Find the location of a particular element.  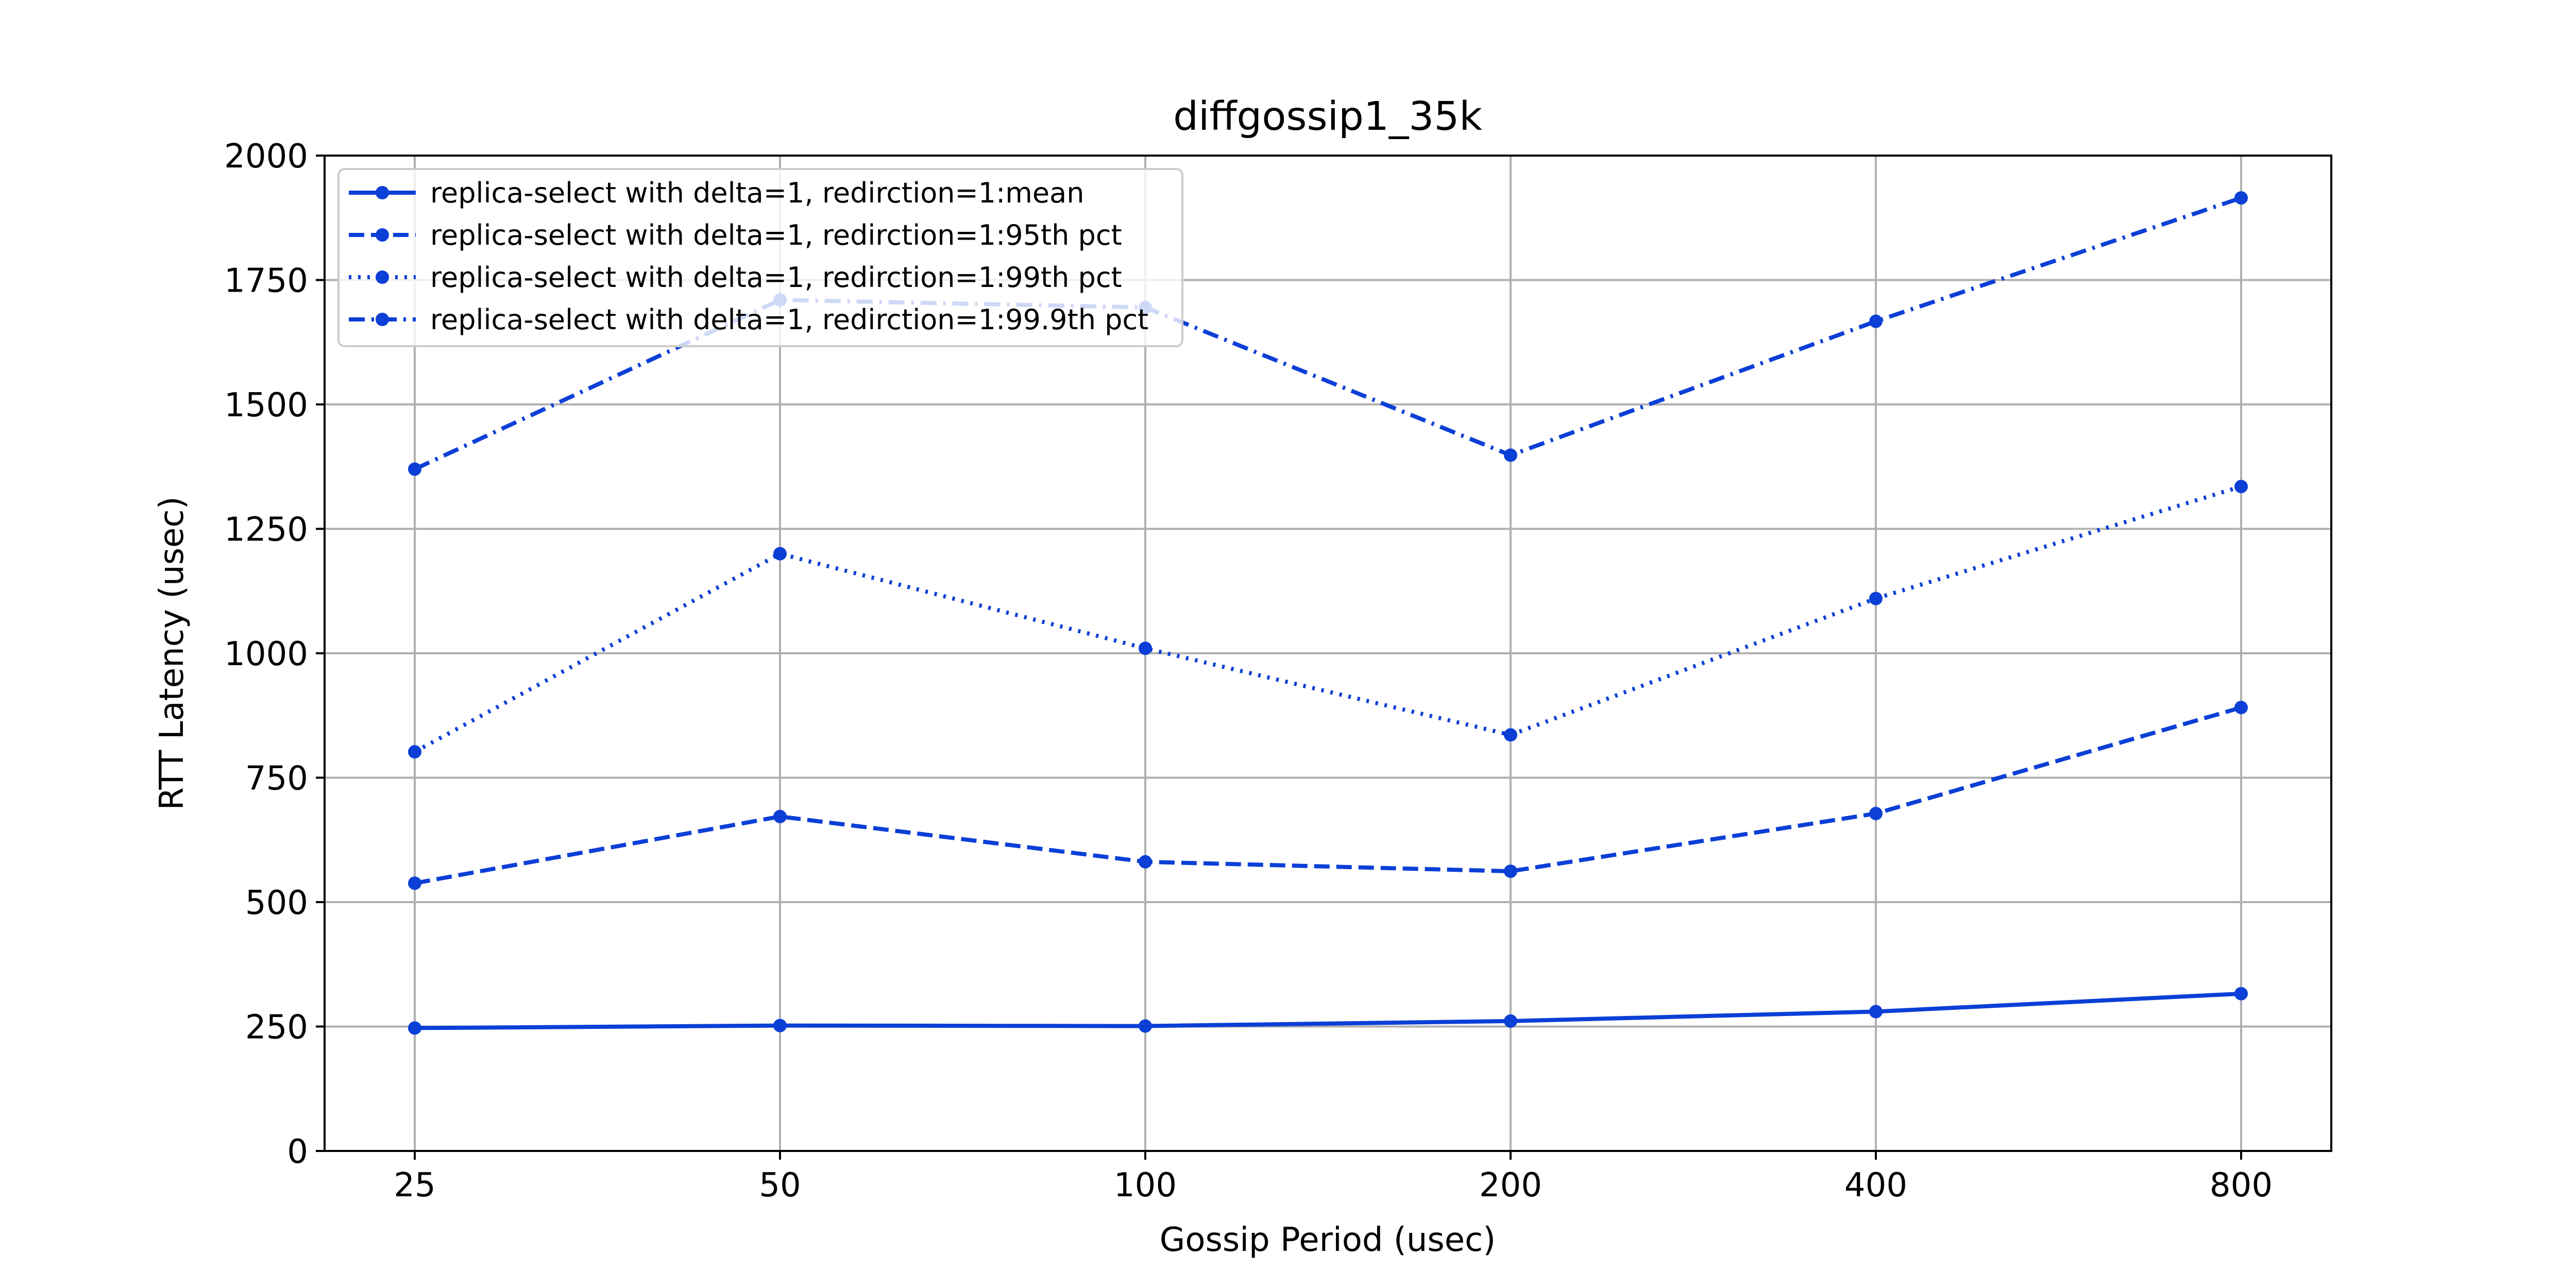

x-tick-label: 400 is located at coordinates (1875, 1185).